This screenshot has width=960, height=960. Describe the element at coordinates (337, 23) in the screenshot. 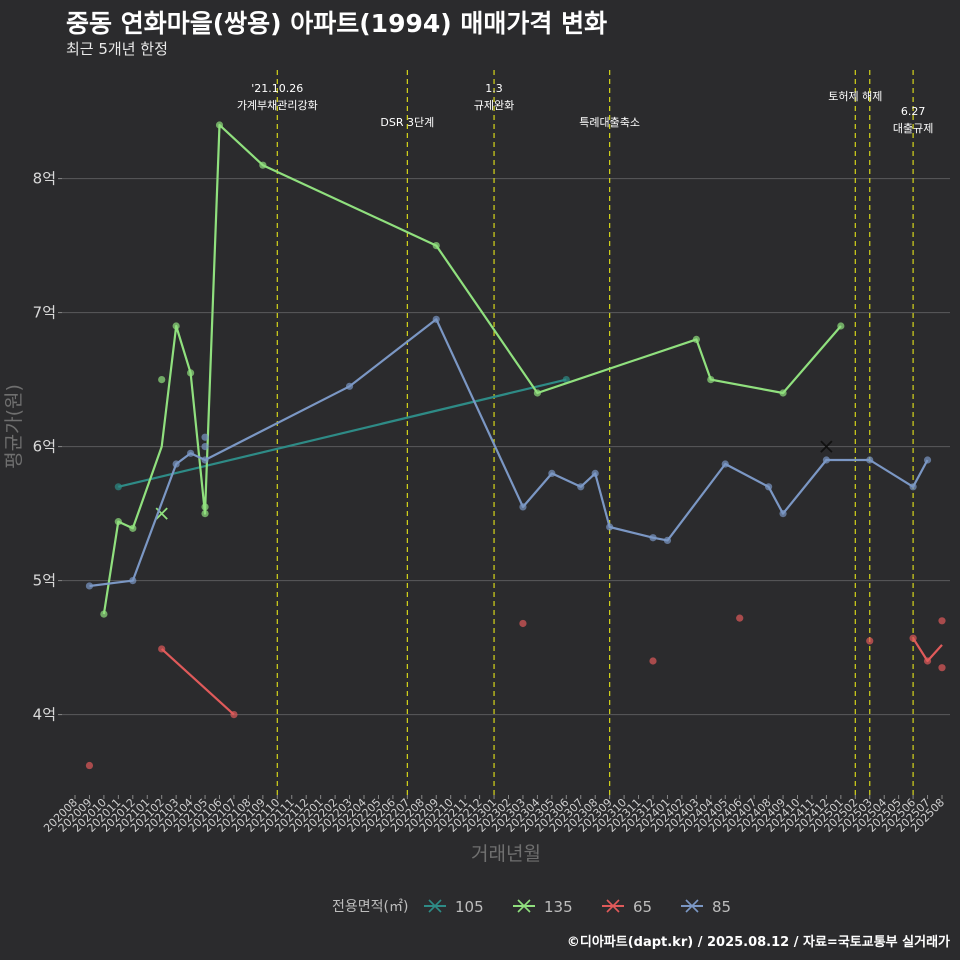

I see `chart-title: 중동 연화마을(쌍용) 아파트(1994) 매매가격 변화` at that location.